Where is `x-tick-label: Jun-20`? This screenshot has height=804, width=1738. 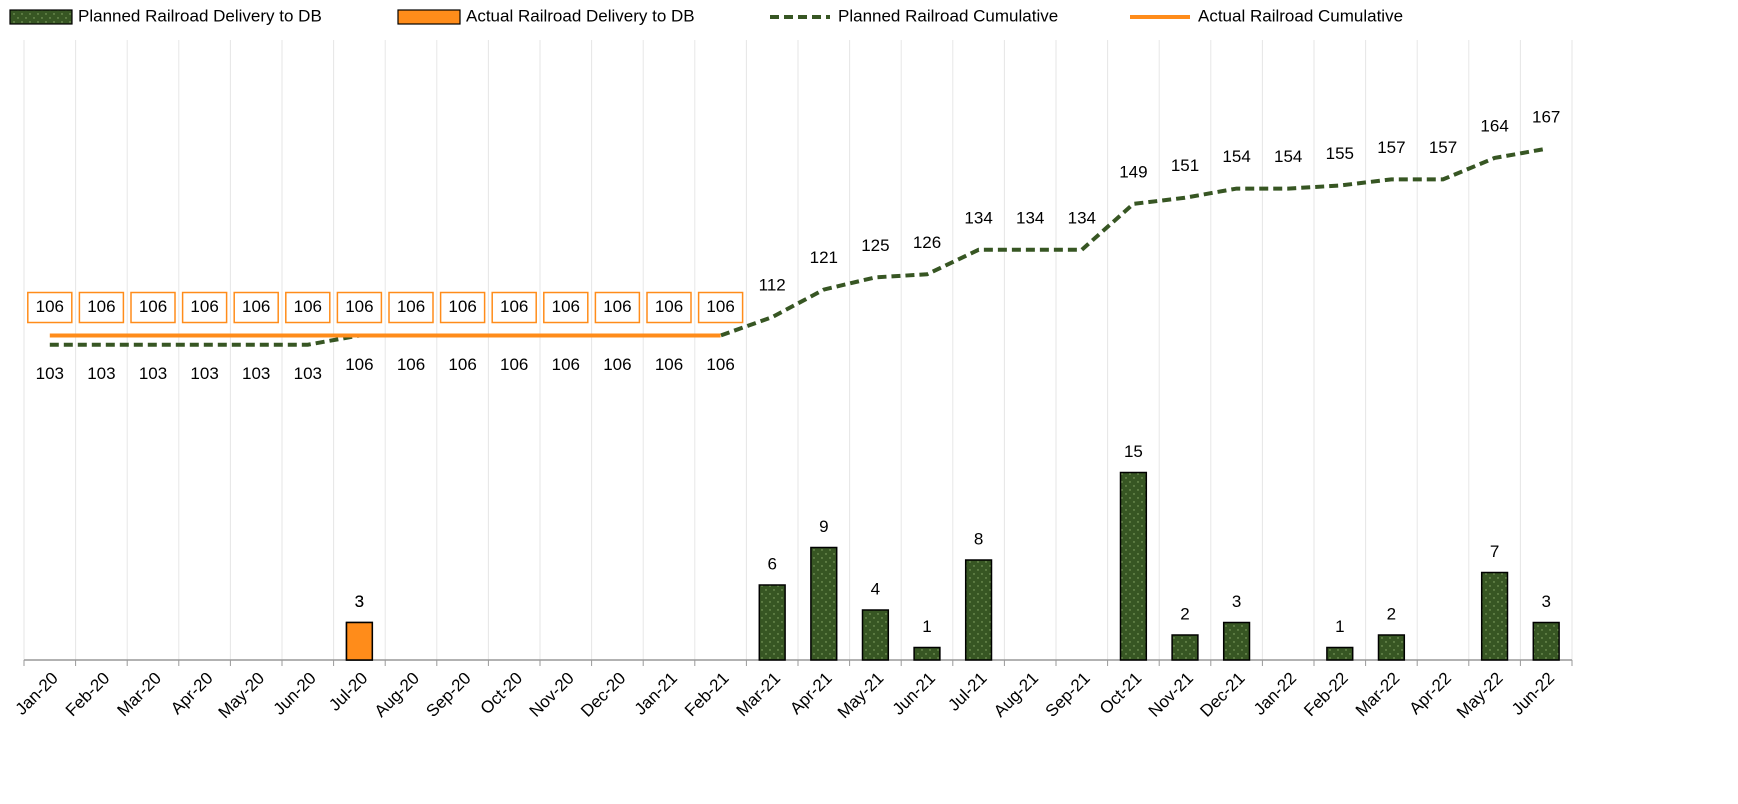
x-tick-label: Jun-20 is located at coordinates (295, 694).